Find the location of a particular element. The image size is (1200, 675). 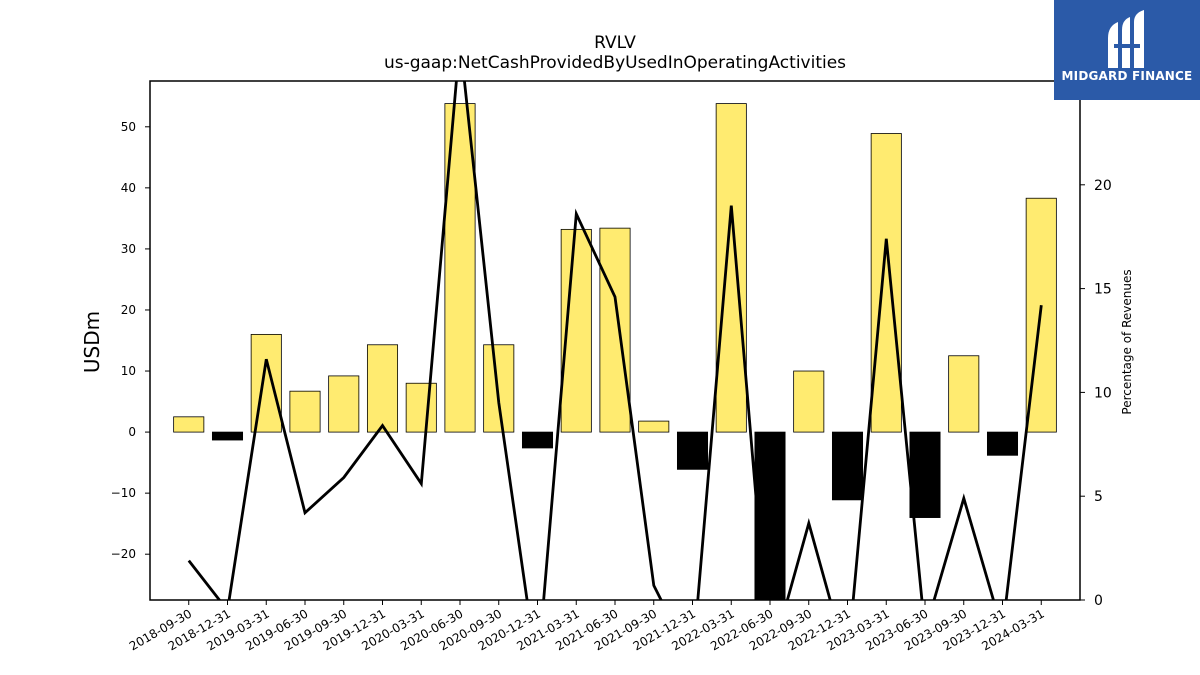

y-tick-label: 10 is located at coordinates (128, 371).